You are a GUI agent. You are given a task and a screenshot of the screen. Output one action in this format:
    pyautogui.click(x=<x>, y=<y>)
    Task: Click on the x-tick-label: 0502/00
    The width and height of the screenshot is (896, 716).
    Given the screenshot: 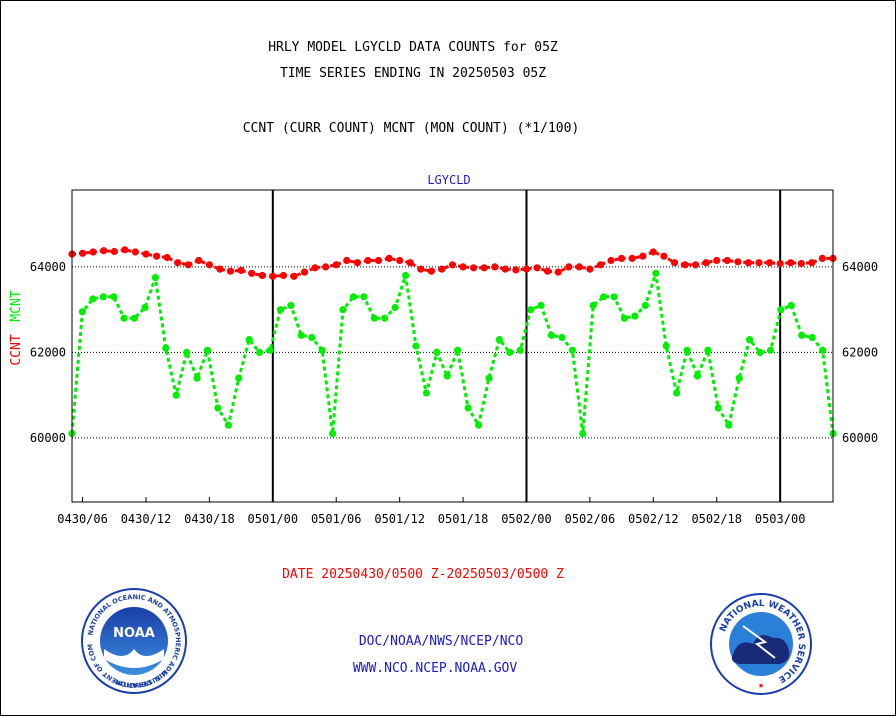 What is the action you would take?
    pyautogui.click(x=526, y=519)
    